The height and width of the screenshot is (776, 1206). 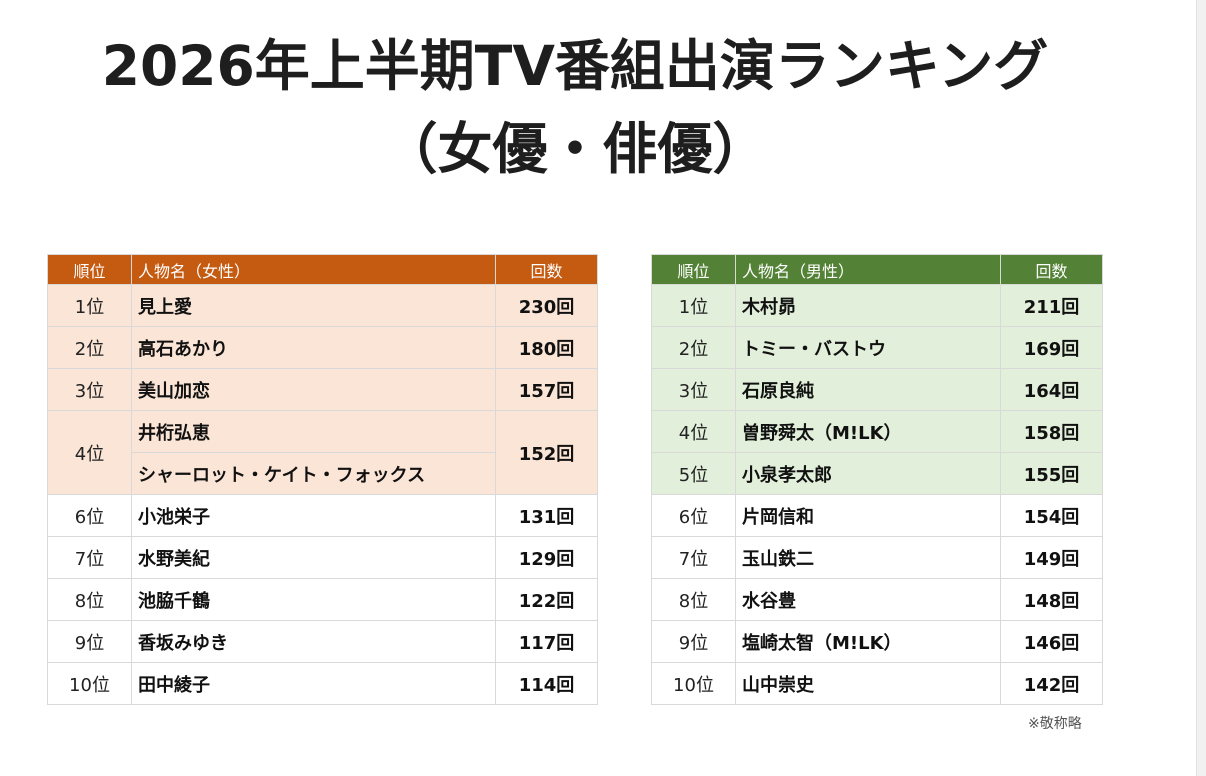 What do you see at coordinates (1051, 431) in the screenshot?
I see `count-cell: 158回` at bounding box center [1051, 431].